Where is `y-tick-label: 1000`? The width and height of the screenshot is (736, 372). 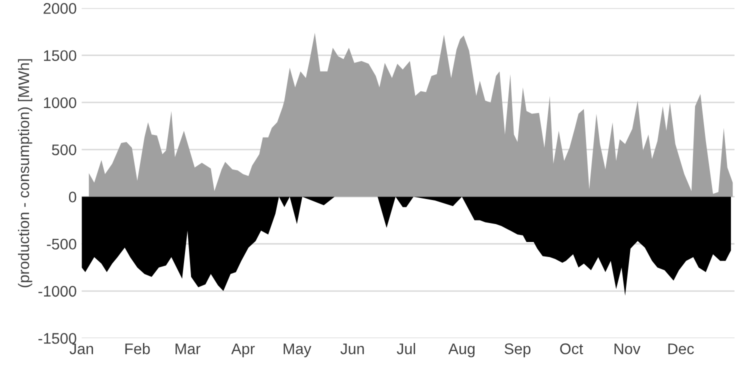
y-tick-label: 1000 is located at coordinates (60, 102).